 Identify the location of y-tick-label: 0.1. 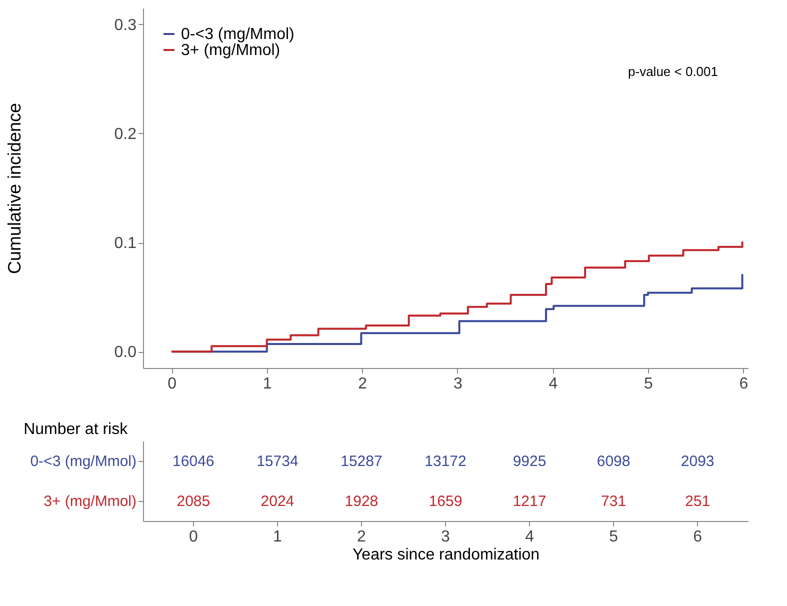
(125, 243).